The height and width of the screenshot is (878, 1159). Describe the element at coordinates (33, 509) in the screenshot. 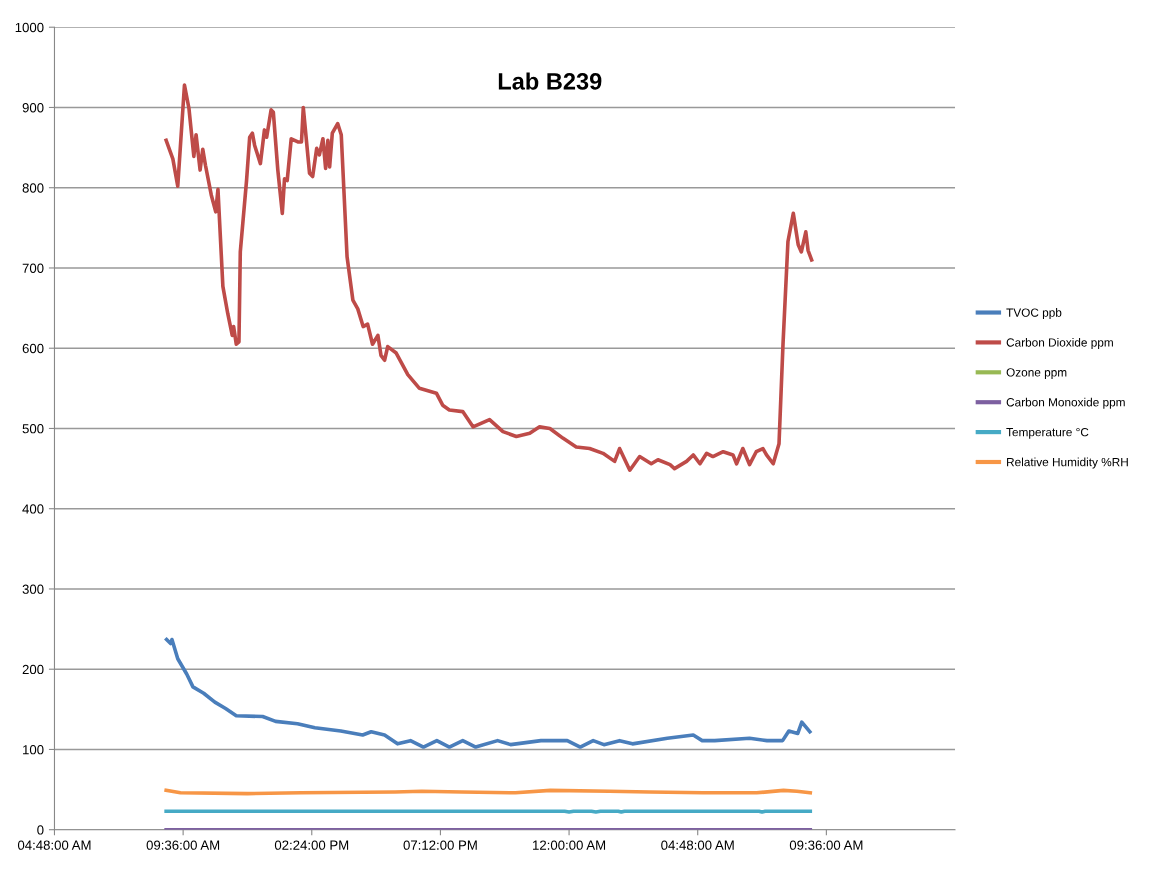

I see `y-tick-label: 400` at that location.